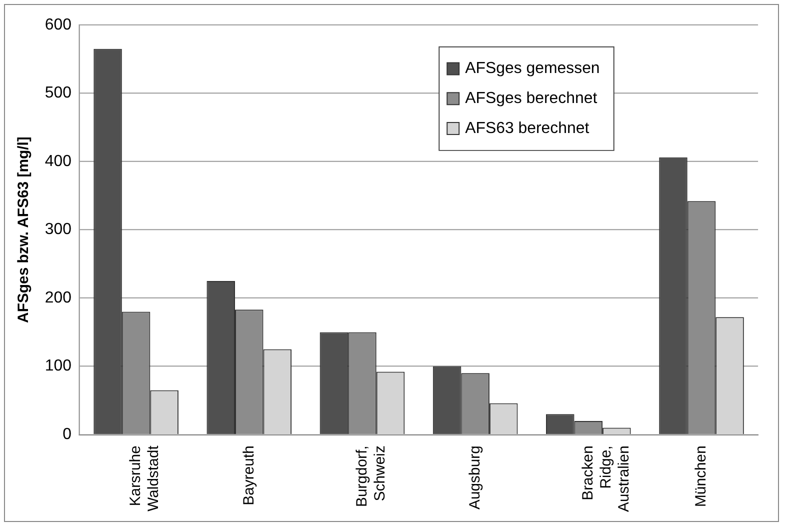 Image resolution: width=785 pixels, height=528 pixels. Describe the element at coordinates (58, 229) in the screenshot. I see `y-tick-label: 300` at that location.